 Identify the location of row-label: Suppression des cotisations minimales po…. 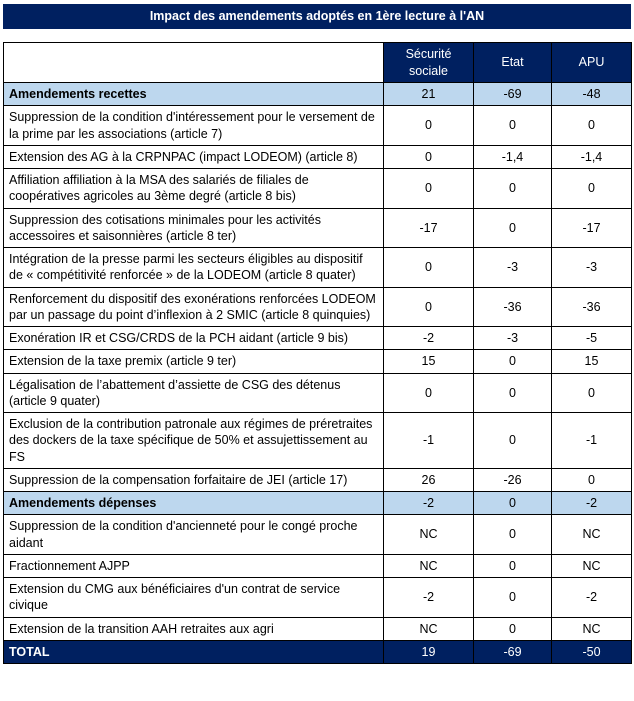
(193, 227).